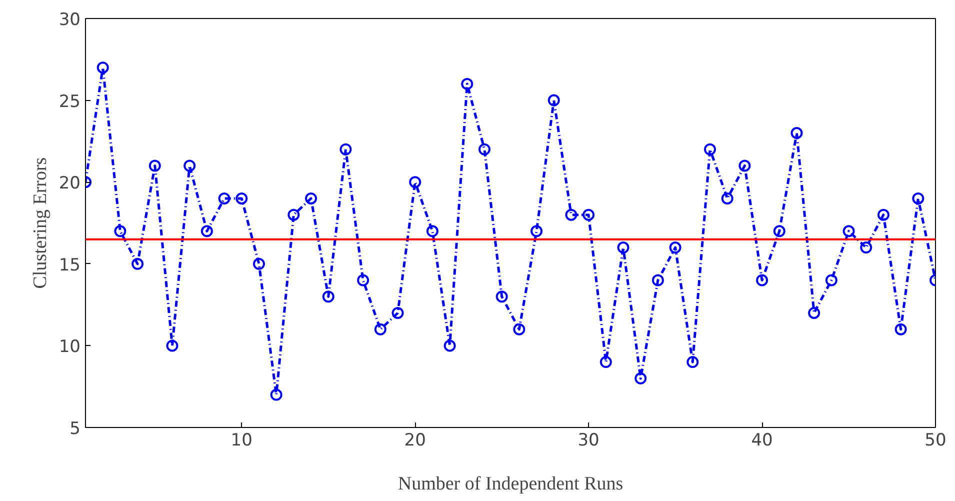 This screenshot has height=501, width=955. I want to click on x-tick-label: 50, so click(935, 440).